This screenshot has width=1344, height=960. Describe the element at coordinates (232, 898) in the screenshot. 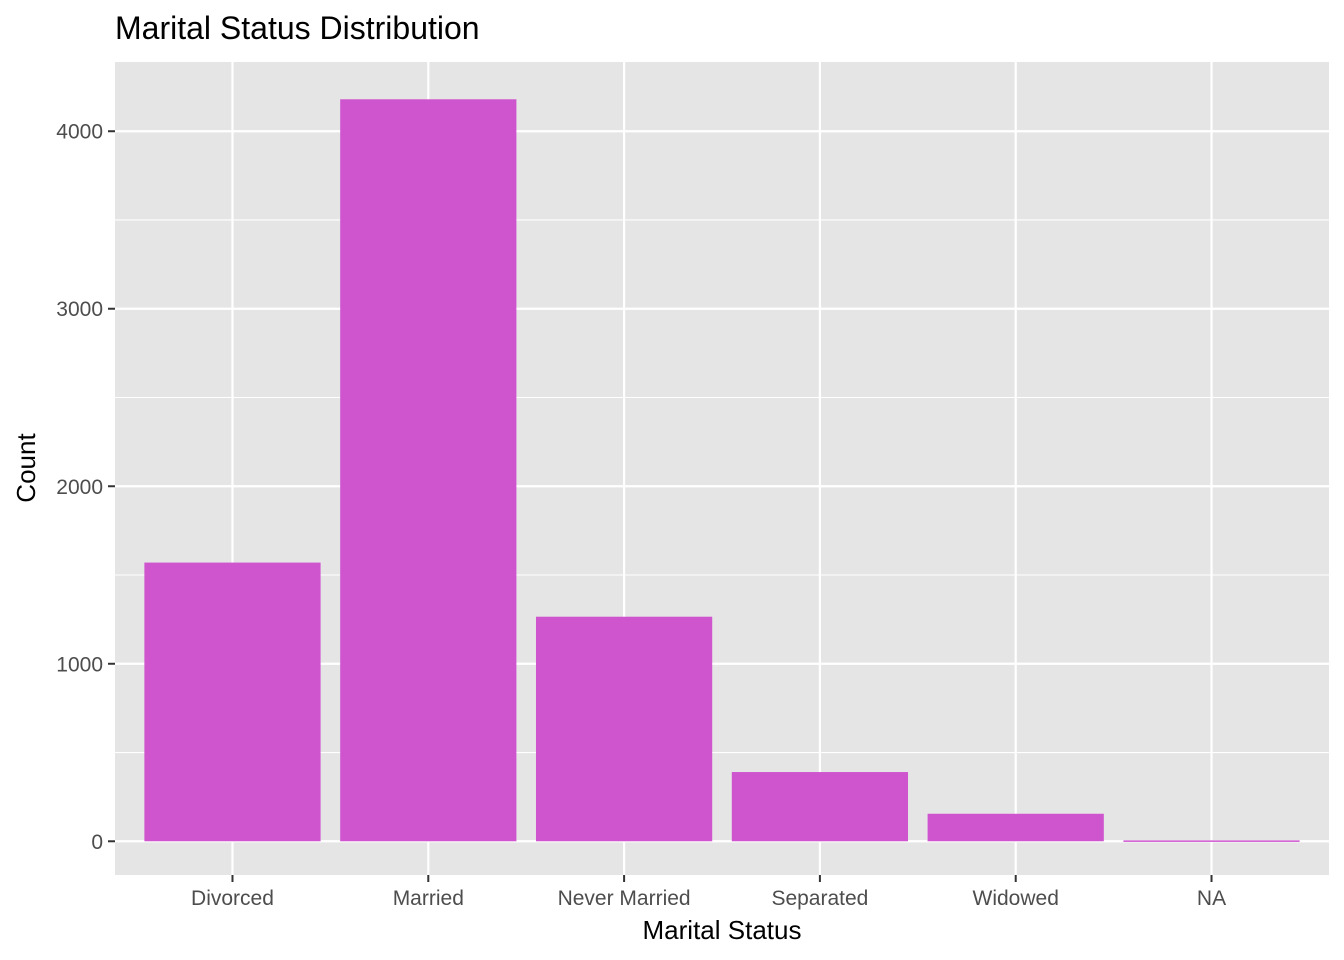

I see `x-tick-label: Divorced` at that location.